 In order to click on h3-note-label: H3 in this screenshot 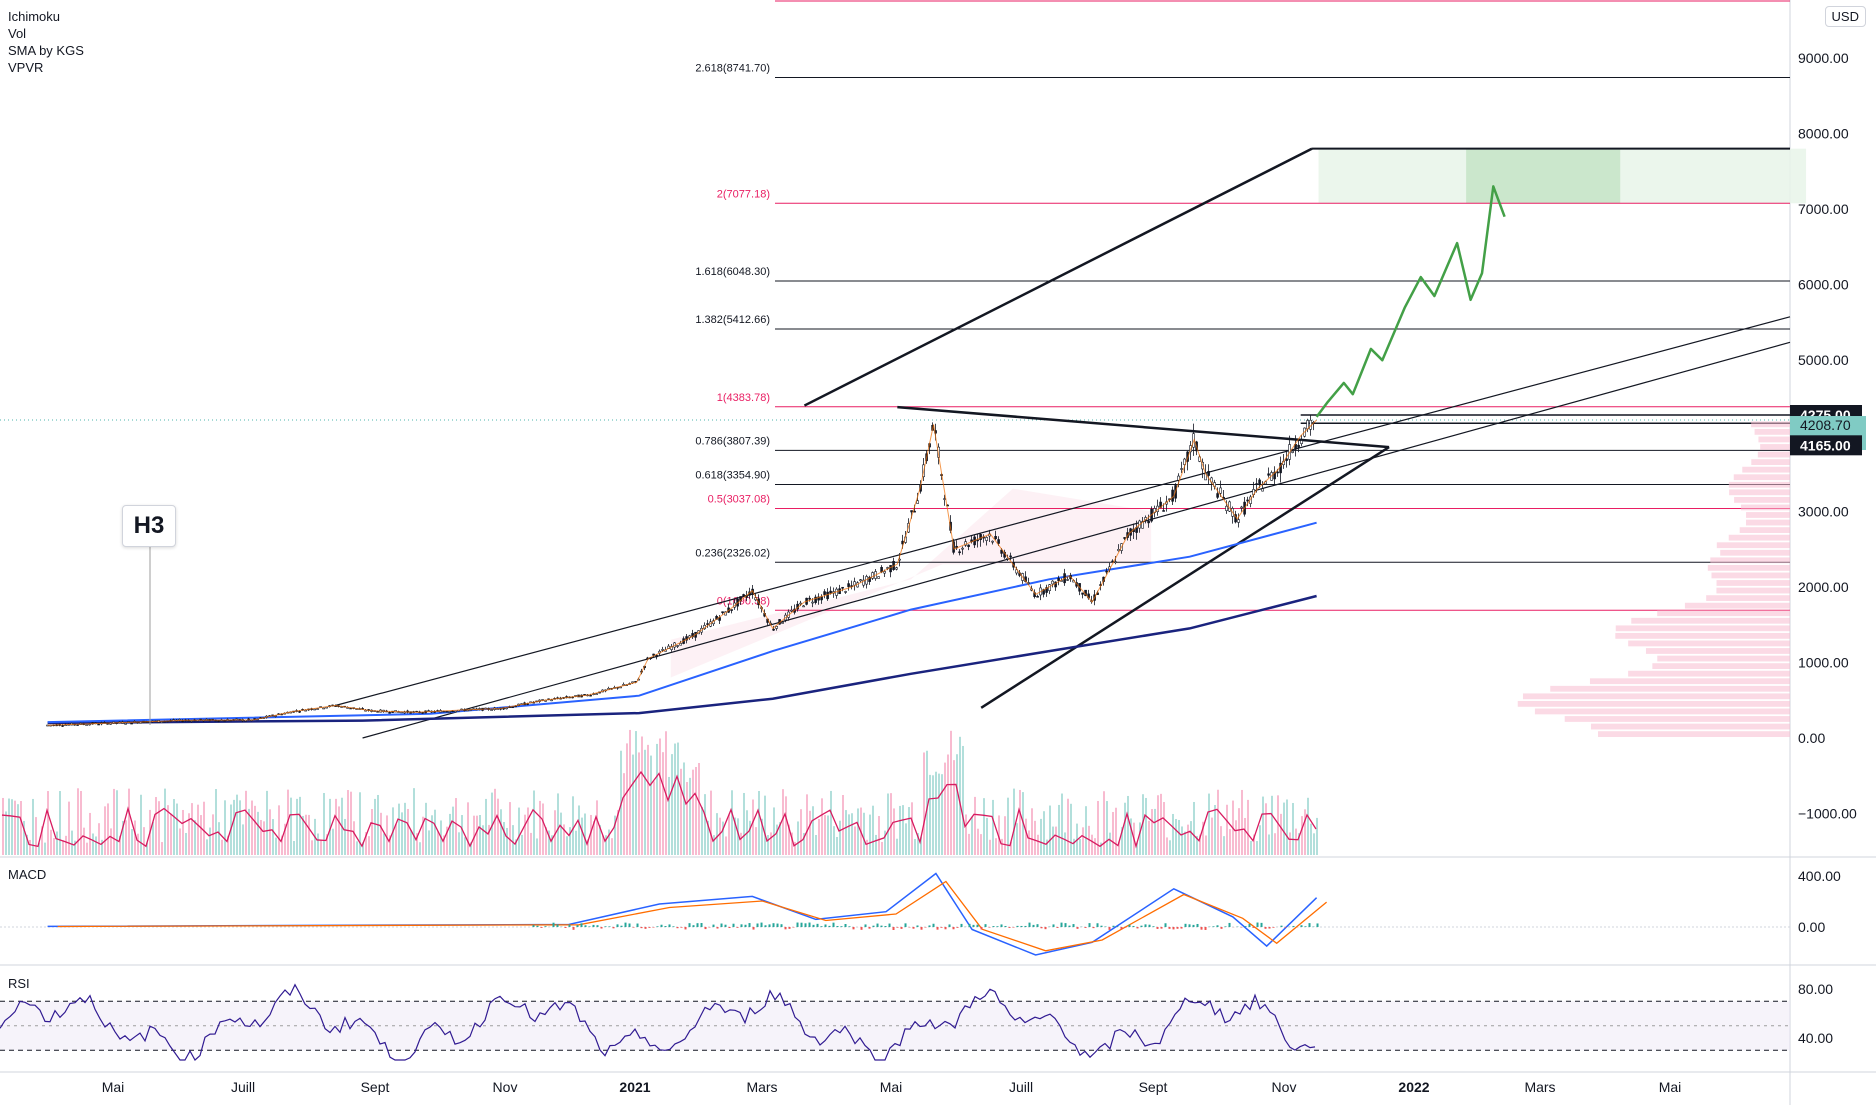, I will do `click(149, 526)`.